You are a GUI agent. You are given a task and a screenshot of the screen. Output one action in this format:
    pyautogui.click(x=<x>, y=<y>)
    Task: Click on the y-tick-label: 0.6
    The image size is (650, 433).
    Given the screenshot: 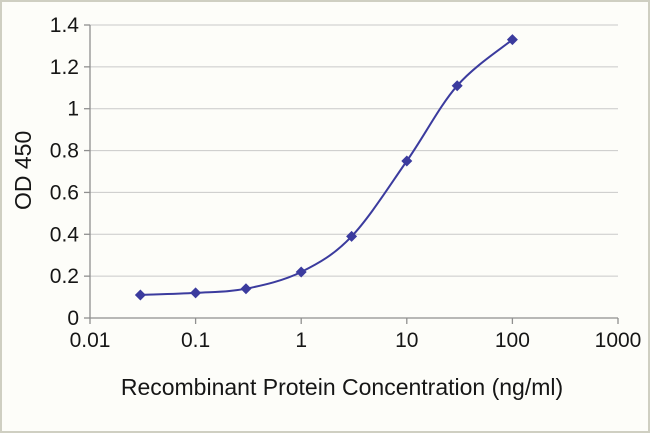 What is the action you would take?
    pyautogui.click(x=64, y=192)
    